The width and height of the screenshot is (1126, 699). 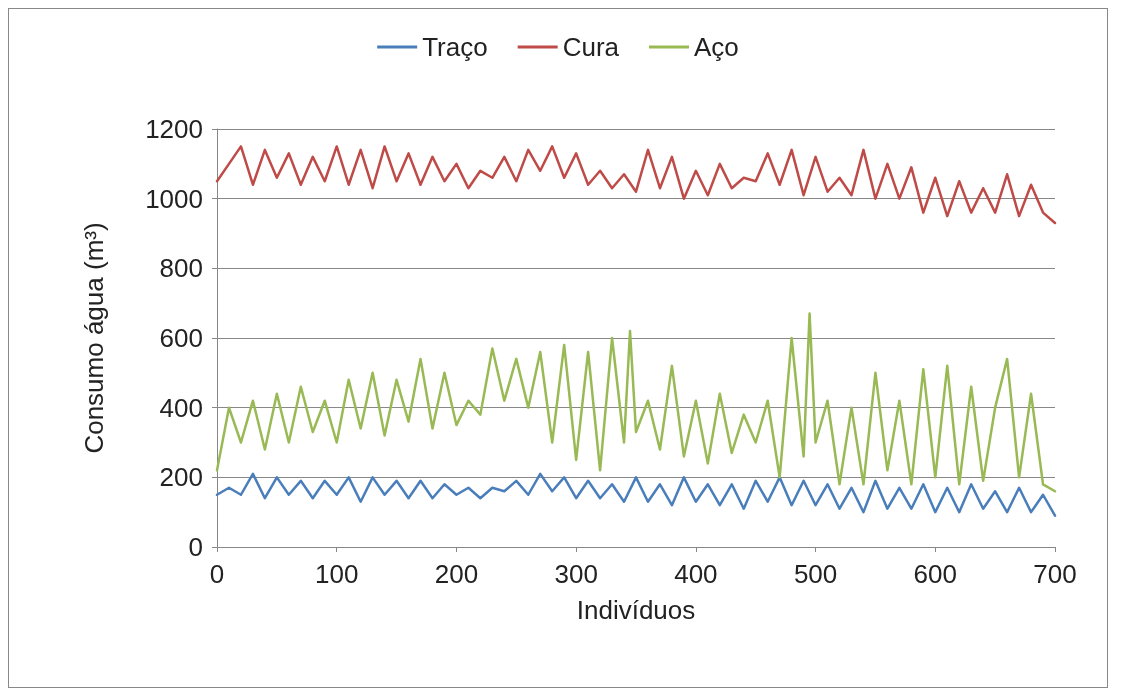 What do you see at coordinates (455, 47) in the screenshot?
I see `legend-label: Traço` at bounding box center [455, 47].